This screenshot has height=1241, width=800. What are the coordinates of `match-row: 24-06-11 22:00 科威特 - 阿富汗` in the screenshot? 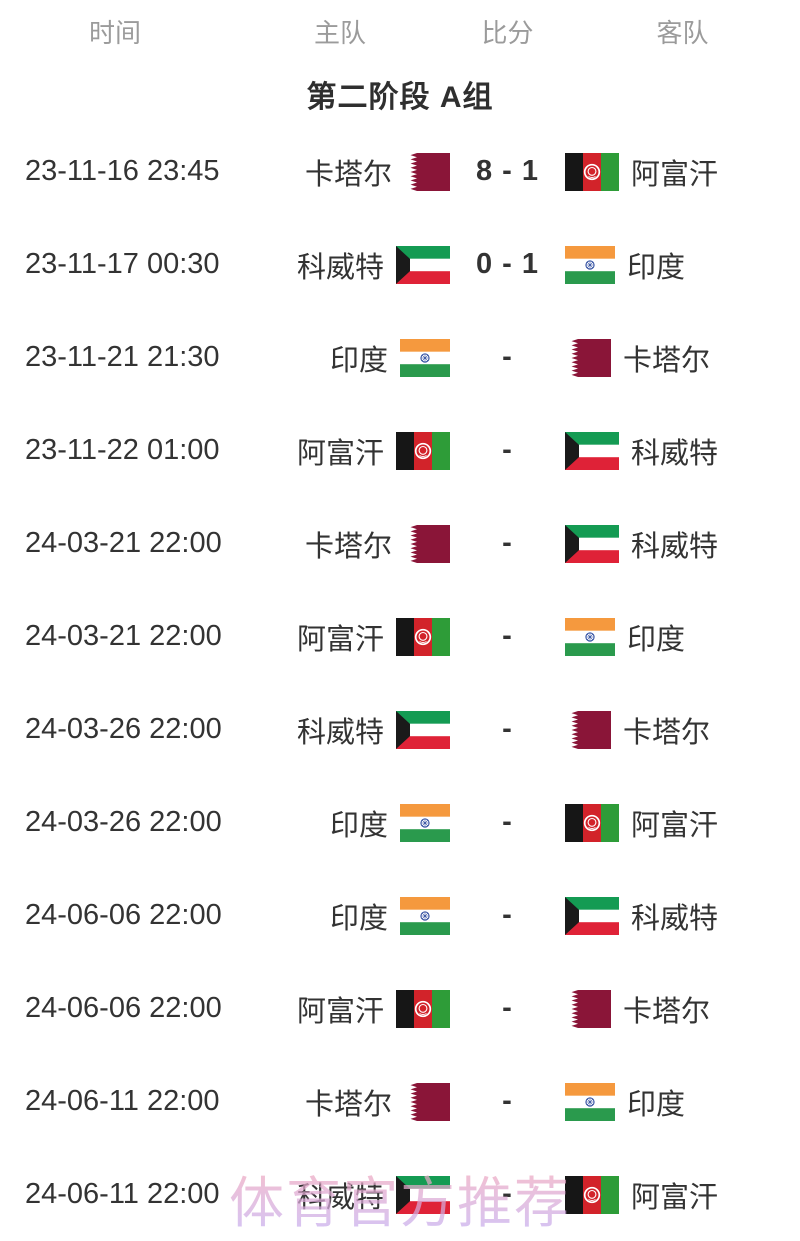 It's located at (400, 1194).